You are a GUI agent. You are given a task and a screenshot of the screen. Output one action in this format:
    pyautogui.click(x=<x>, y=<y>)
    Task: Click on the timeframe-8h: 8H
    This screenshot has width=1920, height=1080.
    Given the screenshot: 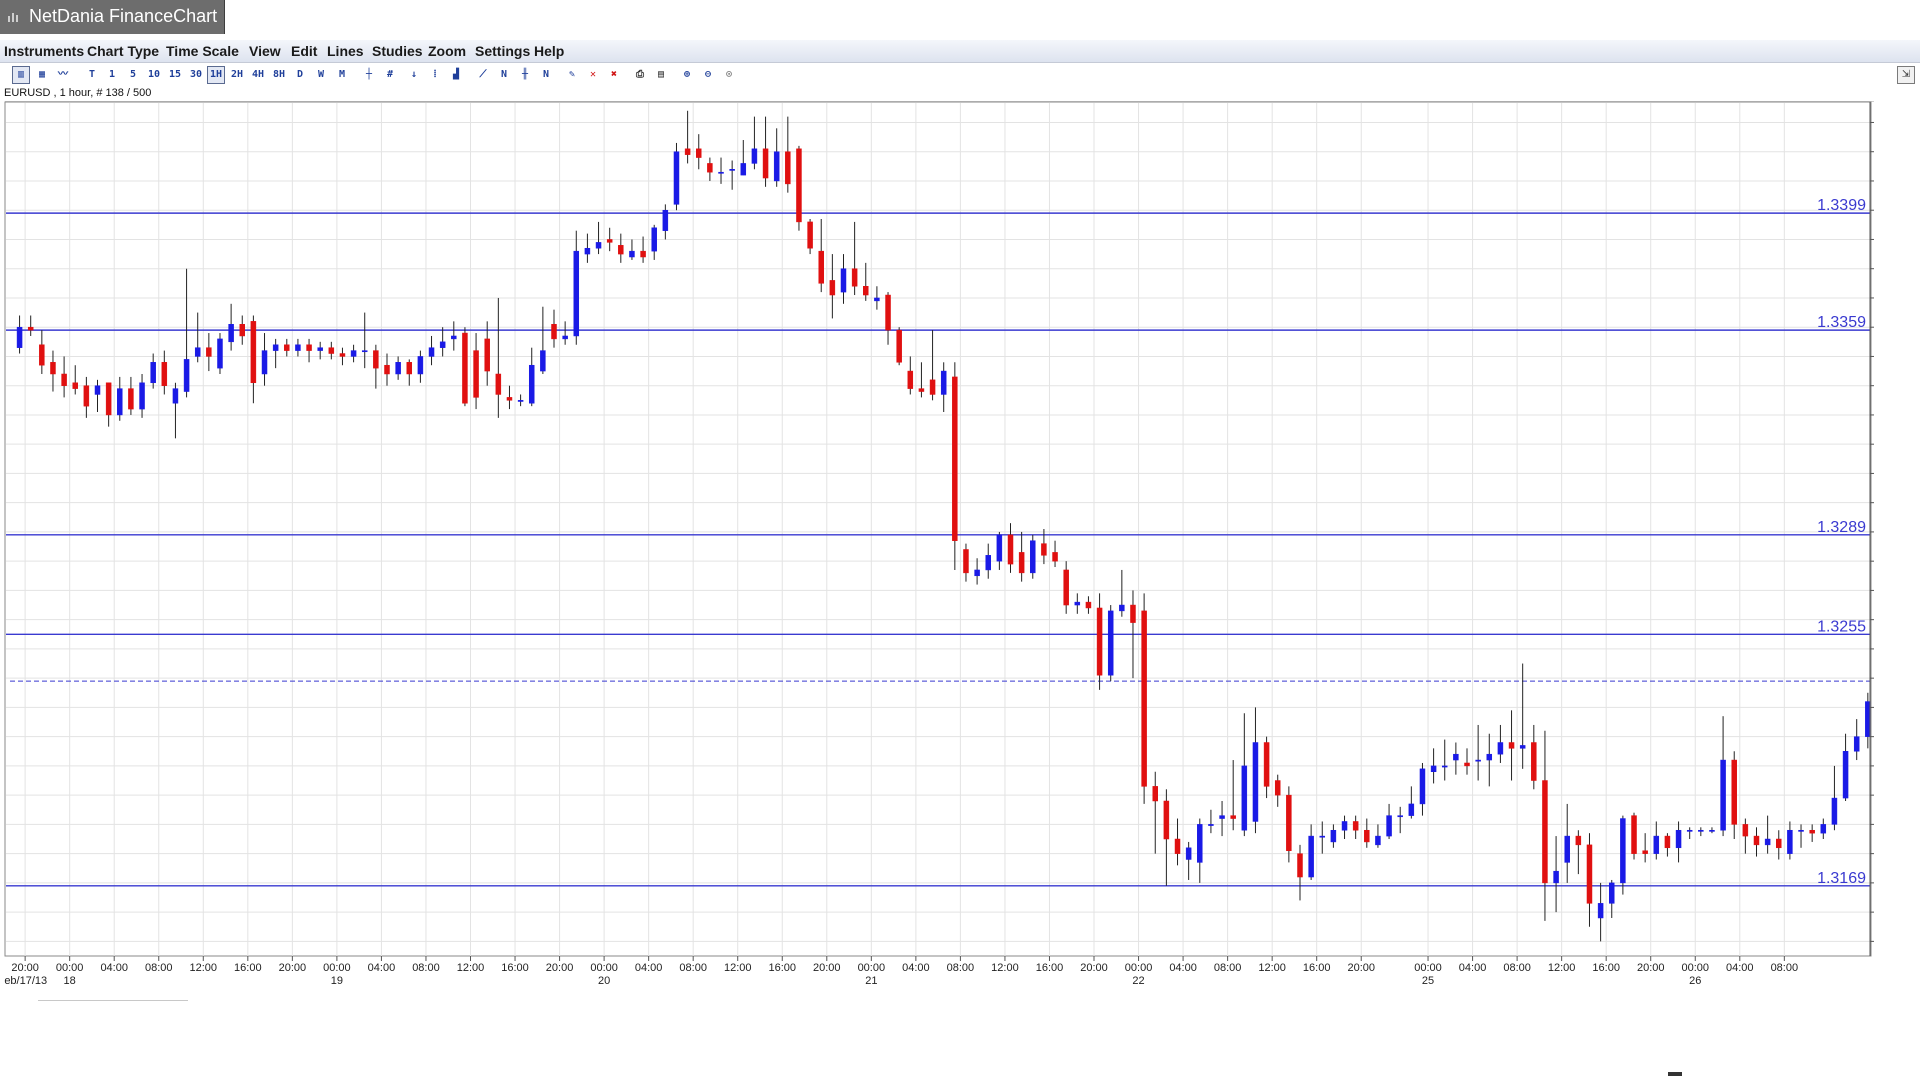 What is the action you would take?
    pyautogui.click(x=279, y=74)
    